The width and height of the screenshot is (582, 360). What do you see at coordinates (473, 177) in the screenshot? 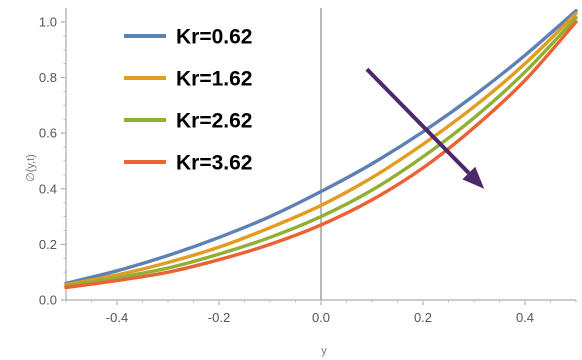
I see `arrow-head` at bounding box center [473, 177].